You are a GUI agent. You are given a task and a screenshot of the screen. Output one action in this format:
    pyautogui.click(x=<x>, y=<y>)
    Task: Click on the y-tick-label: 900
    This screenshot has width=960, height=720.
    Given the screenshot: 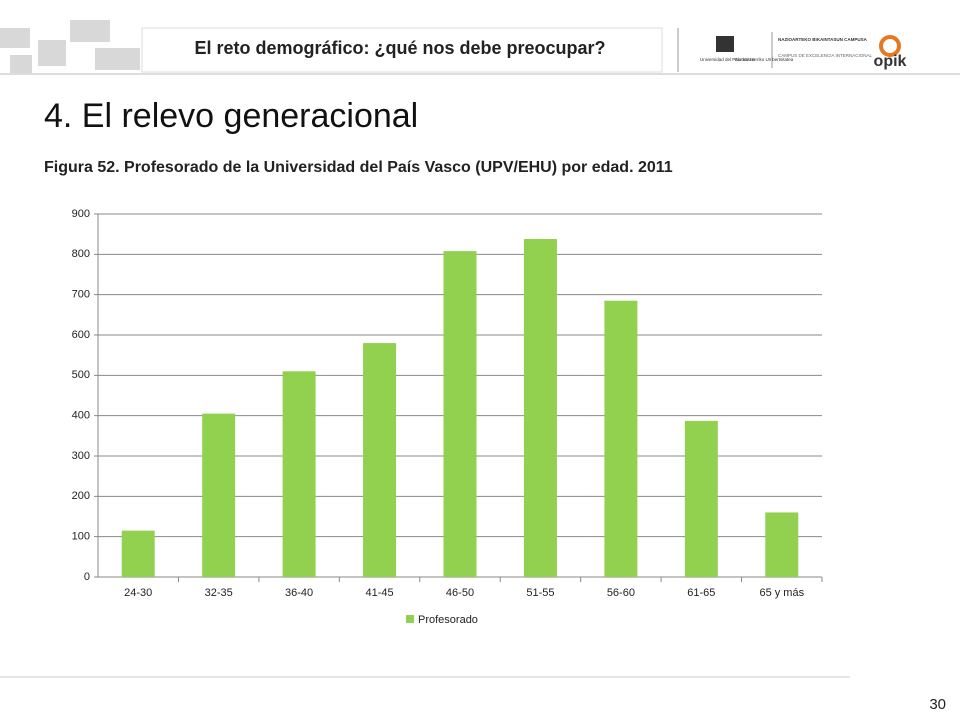 What is the action you would take?
    pyautogui.click(x=81, y=214)
    